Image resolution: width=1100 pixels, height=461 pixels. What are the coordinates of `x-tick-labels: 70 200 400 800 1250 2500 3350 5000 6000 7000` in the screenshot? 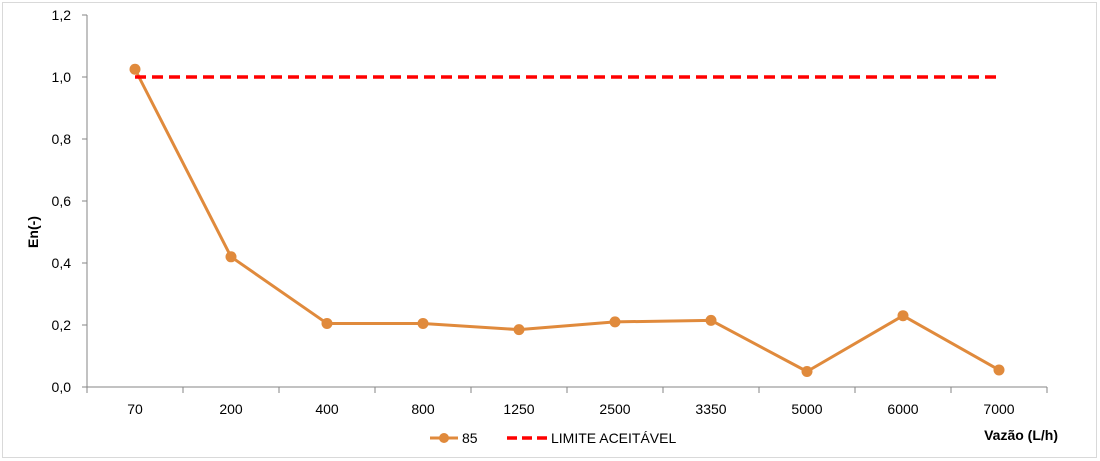 It's located at (571, 409).